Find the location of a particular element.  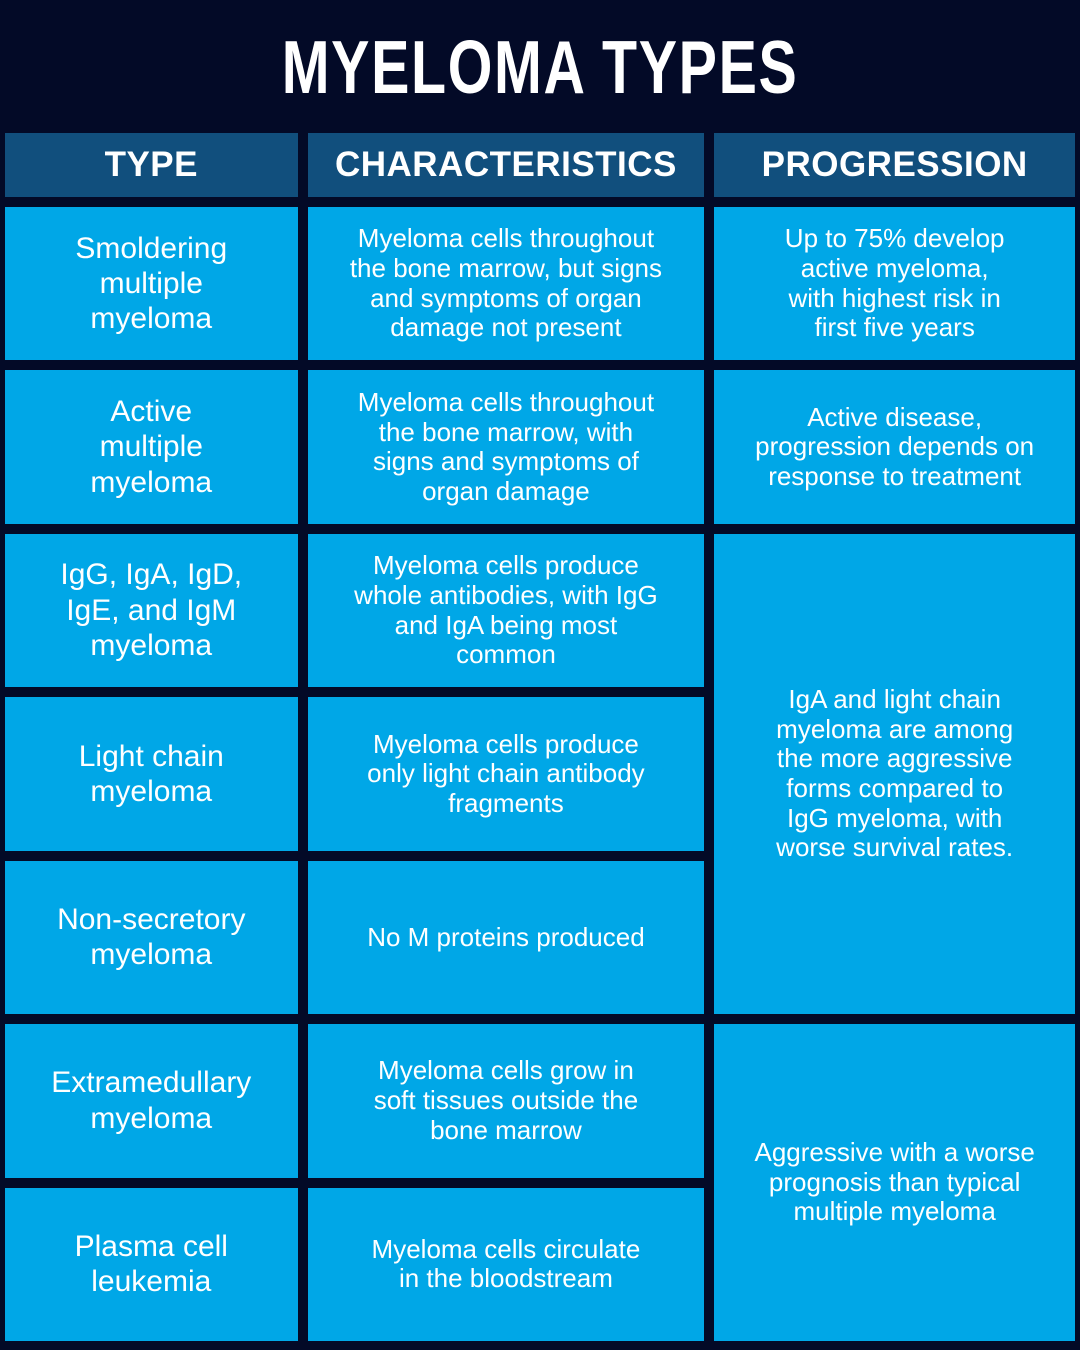

column-header-characteristics: CHARACTERISTICS is located at coordinates (506, 165).